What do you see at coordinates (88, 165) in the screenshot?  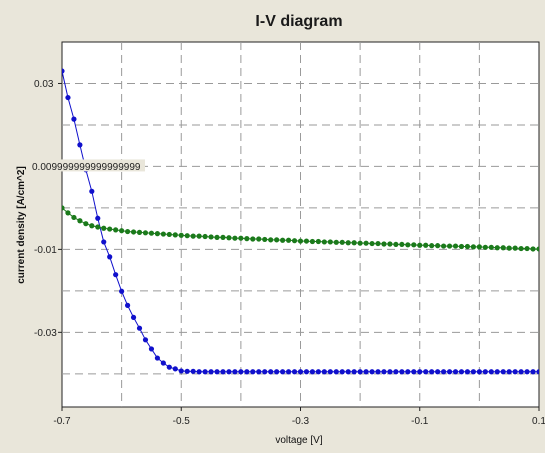 I see `y-tick-label-bg` at bounding box center [88, 165].